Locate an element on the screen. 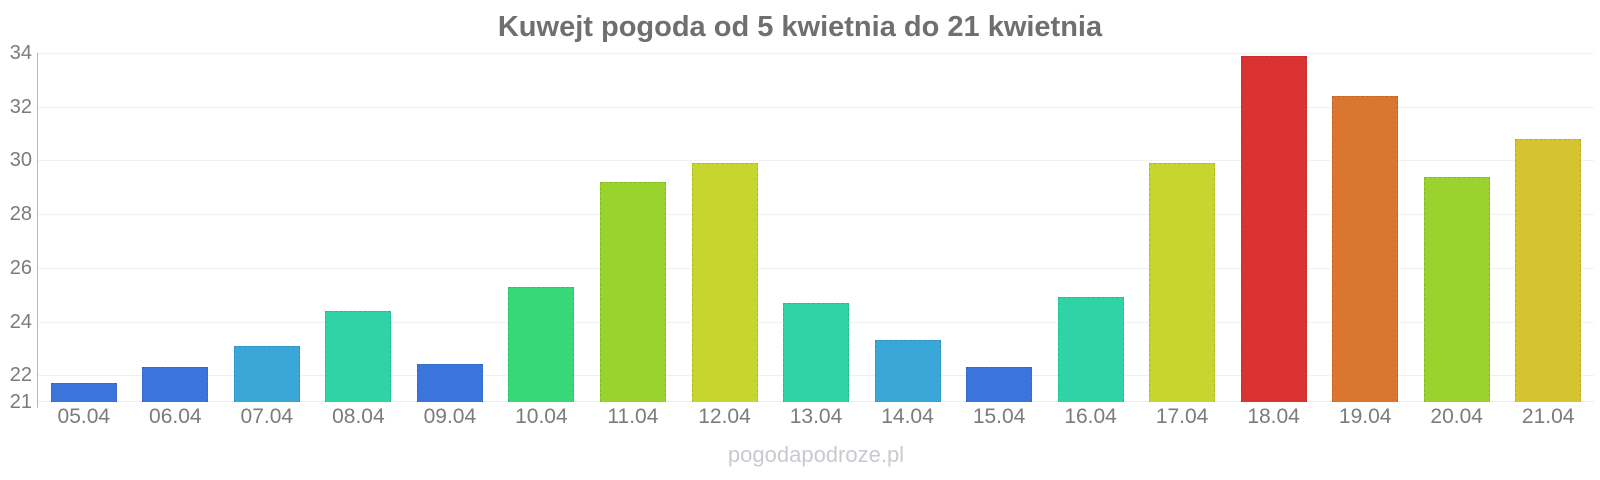 The height and width of the screenshot is (480, 1600). bar-19.04 is located at coordinates (1365, 249).